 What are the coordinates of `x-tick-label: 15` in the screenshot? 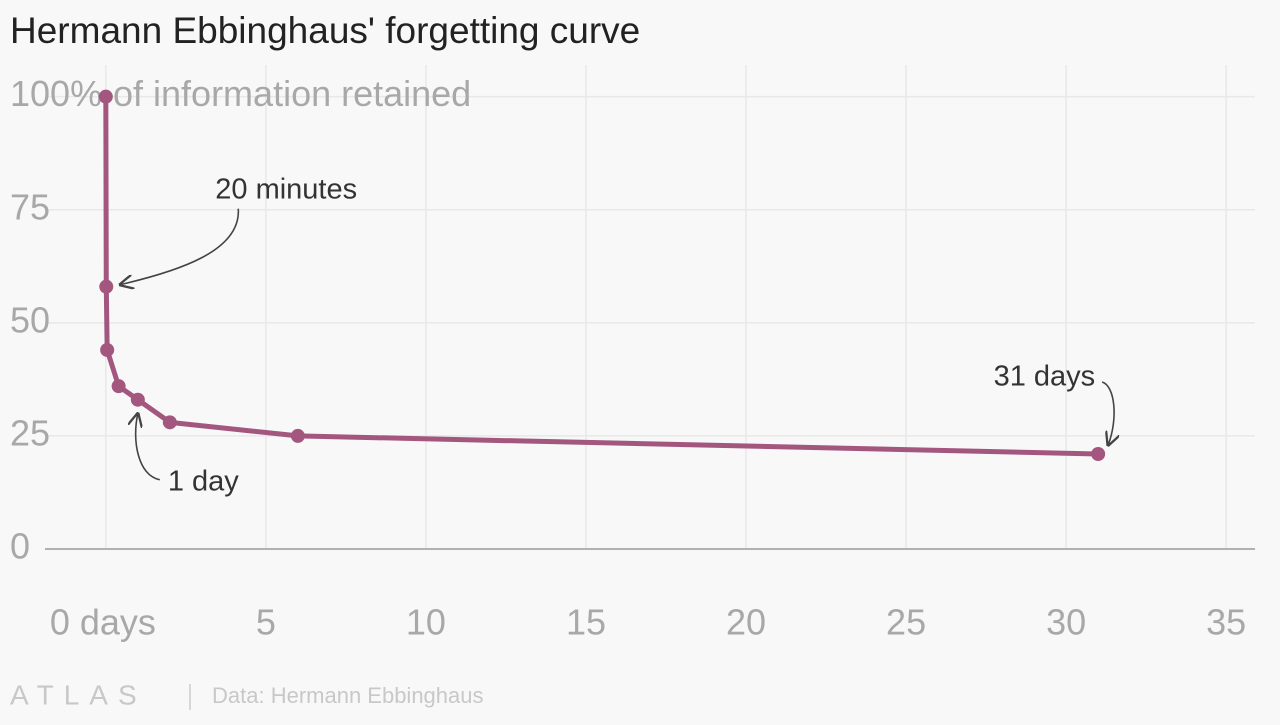 It's located at (586, 622).